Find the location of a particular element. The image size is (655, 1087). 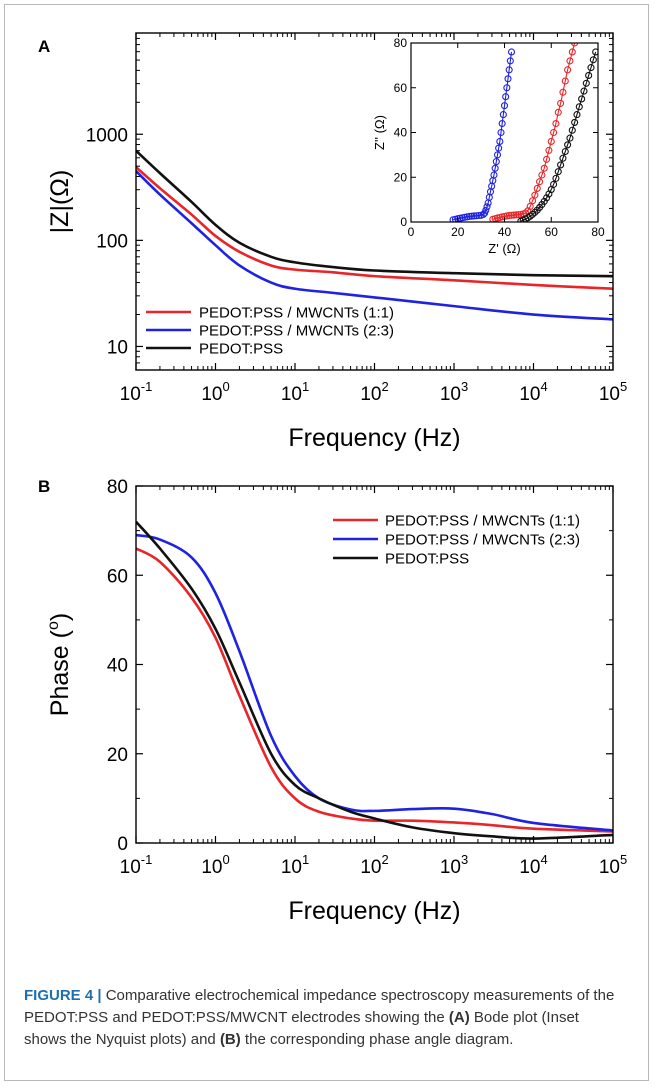

b-xtick-label: 10³ is located at coordinates (454, 865).